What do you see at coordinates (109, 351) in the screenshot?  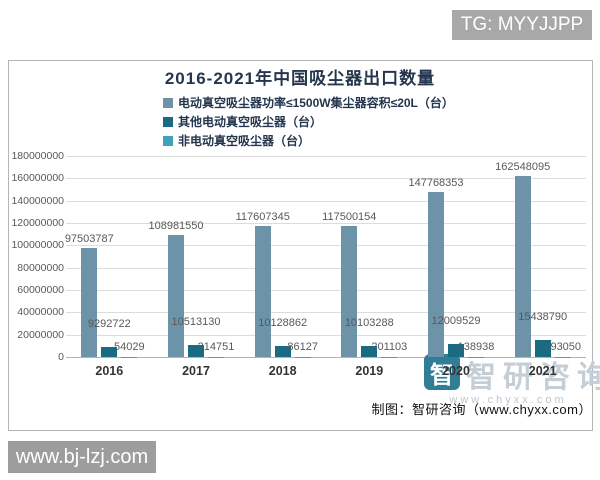 I see `bar-2016-series2` at bounding box center [109, 351].